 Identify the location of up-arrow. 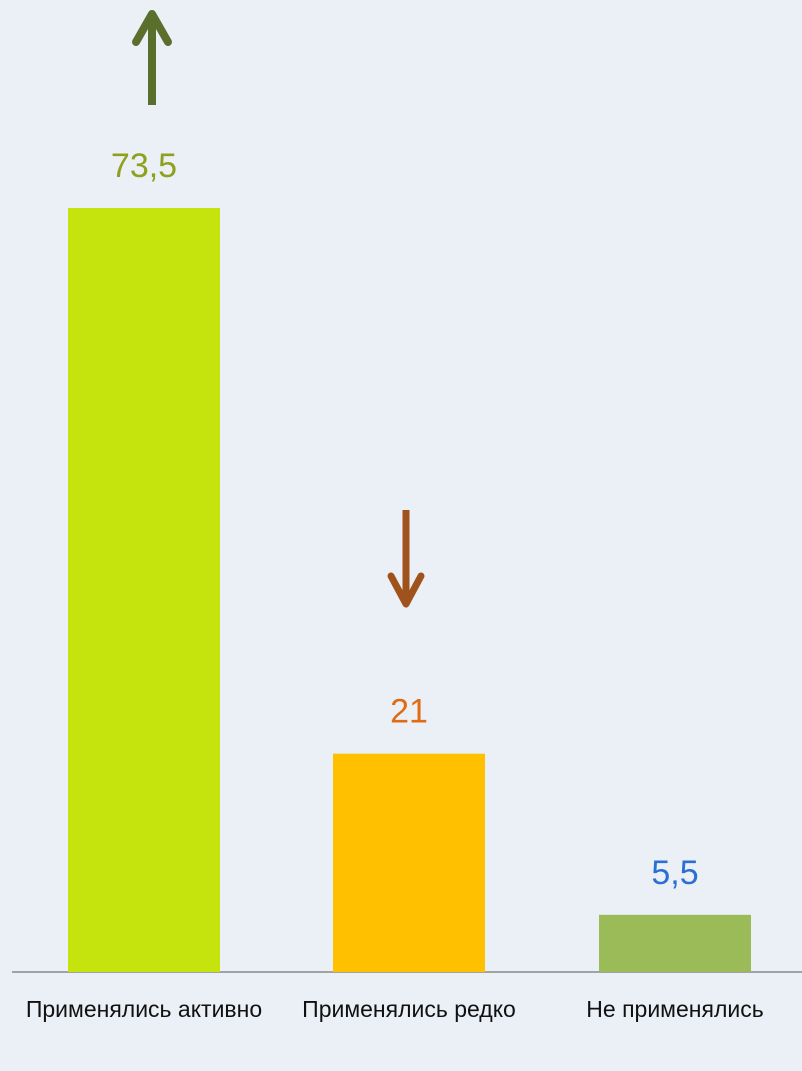
(152, 57).